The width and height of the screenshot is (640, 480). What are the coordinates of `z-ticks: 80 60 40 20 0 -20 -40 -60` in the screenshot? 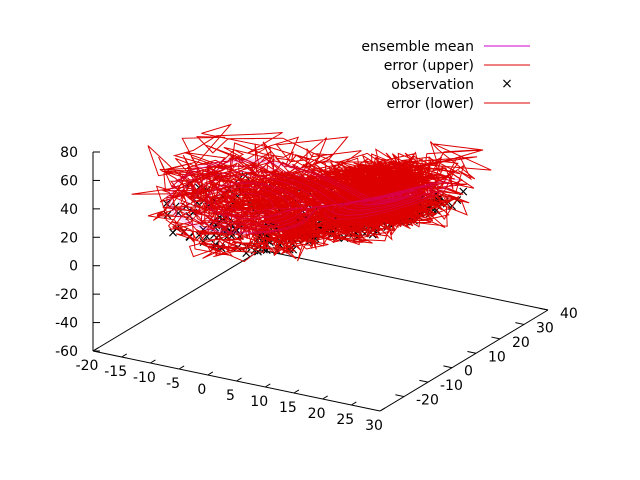 It's located at (77, 252).